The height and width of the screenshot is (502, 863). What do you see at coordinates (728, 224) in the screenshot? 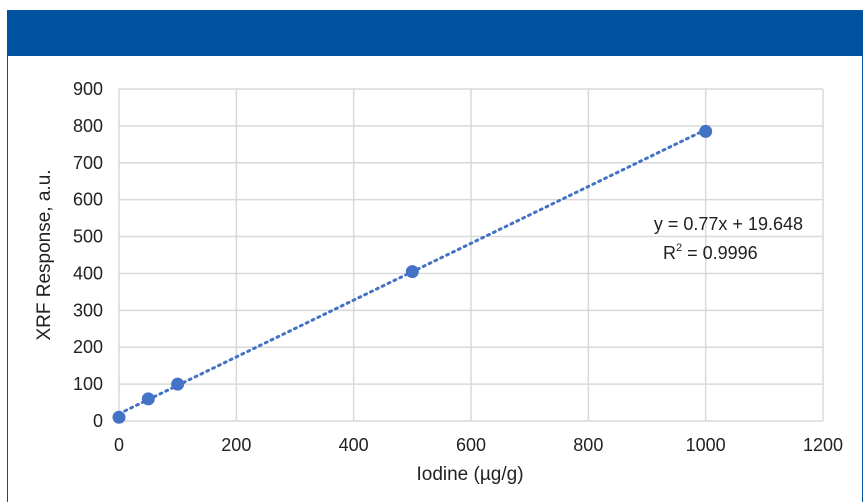
I see `trendline-equation: y = 0.77x + 19.648` at bounding box center [728, 224].